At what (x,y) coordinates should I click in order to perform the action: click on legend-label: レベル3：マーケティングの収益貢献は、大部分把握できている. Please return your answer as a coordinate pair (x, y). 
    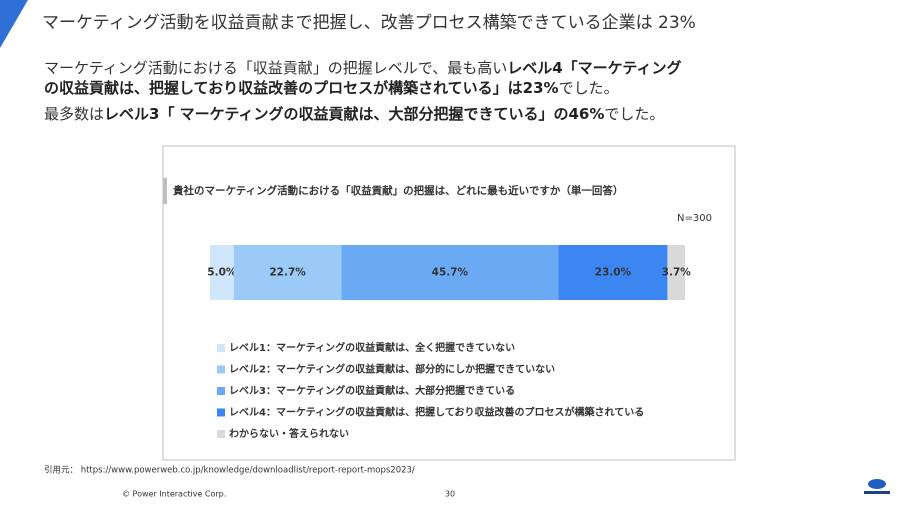
    Looking at the image, I should click on (372, 390).